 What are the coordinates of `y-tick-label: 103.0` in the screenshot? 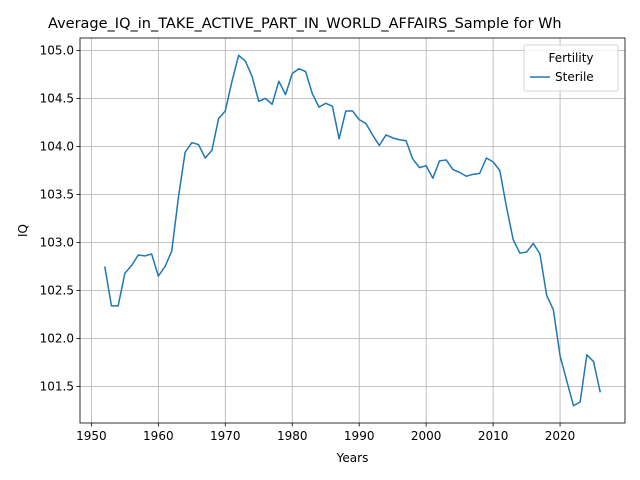 It's located at (57, 243).